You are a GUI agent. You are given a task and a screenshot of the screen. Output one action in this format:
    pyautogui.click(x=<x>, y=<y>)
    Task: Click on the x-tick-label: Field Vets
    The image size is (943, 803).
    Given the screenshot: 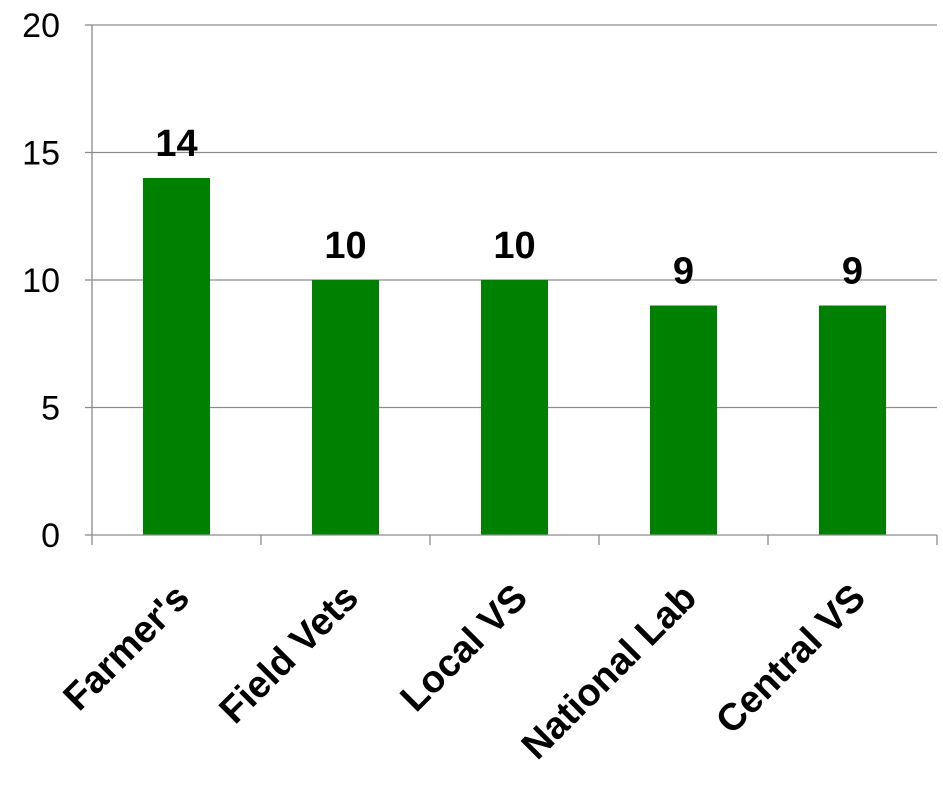 What is the action you would take?
    pyautogui.click(x=289, y=654)
    